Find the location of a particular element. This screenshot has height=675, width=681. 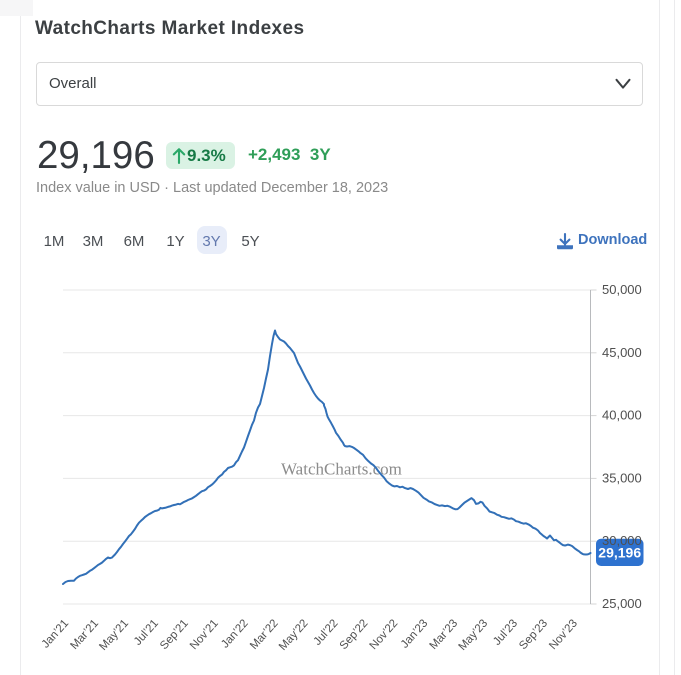

svg-text: May’21 is located at coordinates (114, 635).